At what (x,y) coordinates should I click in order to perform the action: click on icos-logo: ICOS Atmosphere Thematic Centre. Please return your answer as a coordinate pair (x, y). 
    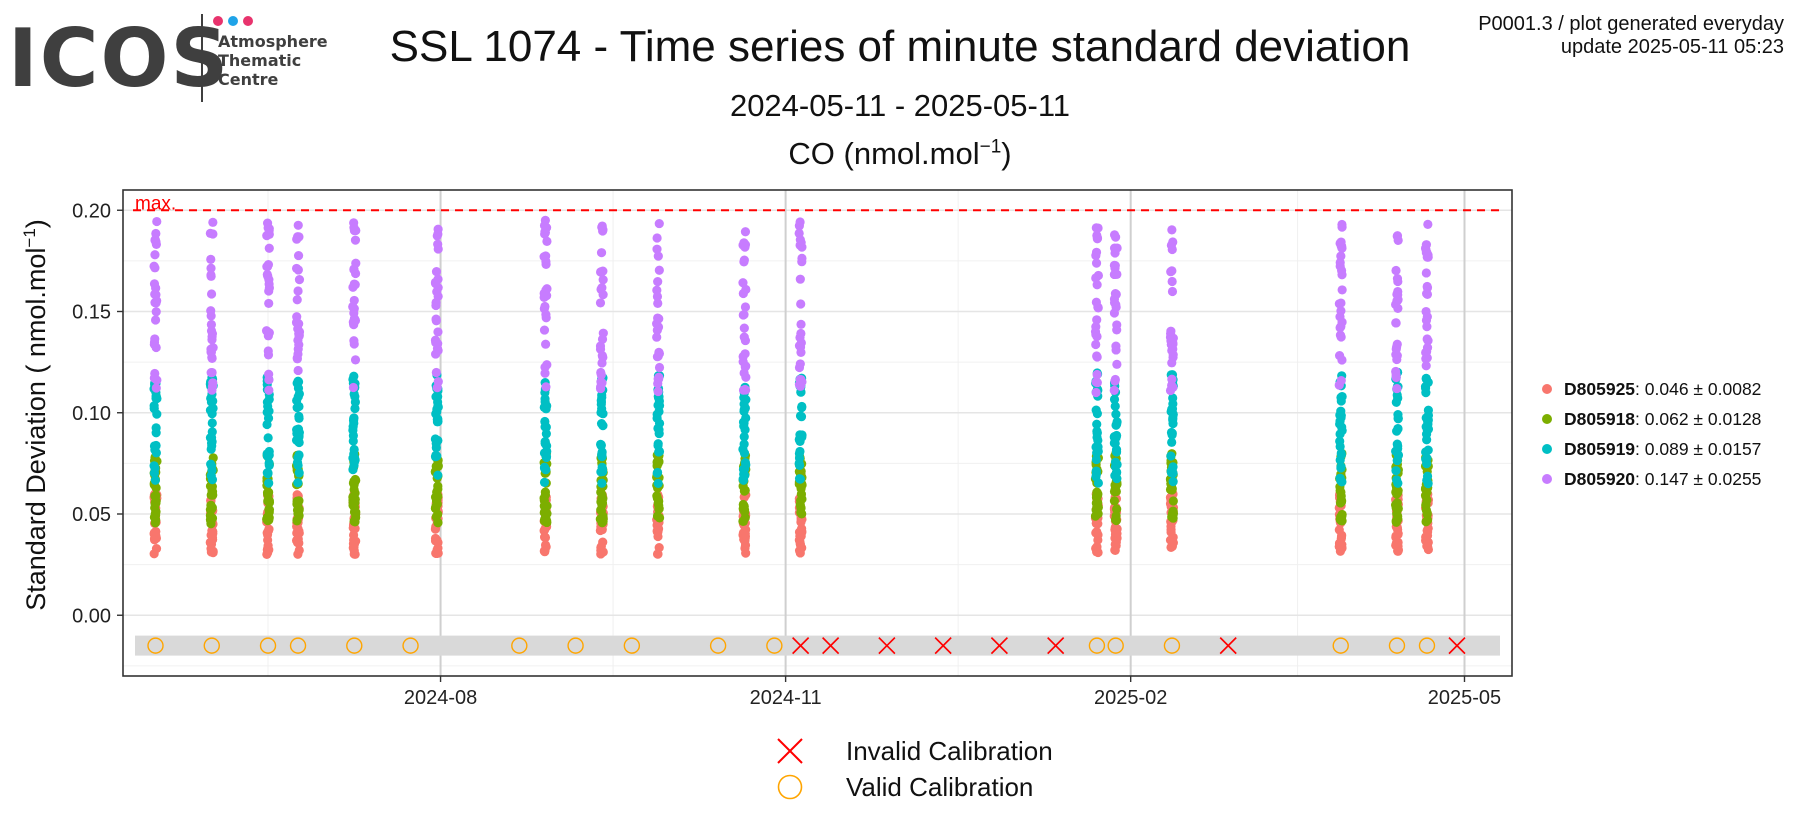
    Looking at the image, I should click on (173, 58).